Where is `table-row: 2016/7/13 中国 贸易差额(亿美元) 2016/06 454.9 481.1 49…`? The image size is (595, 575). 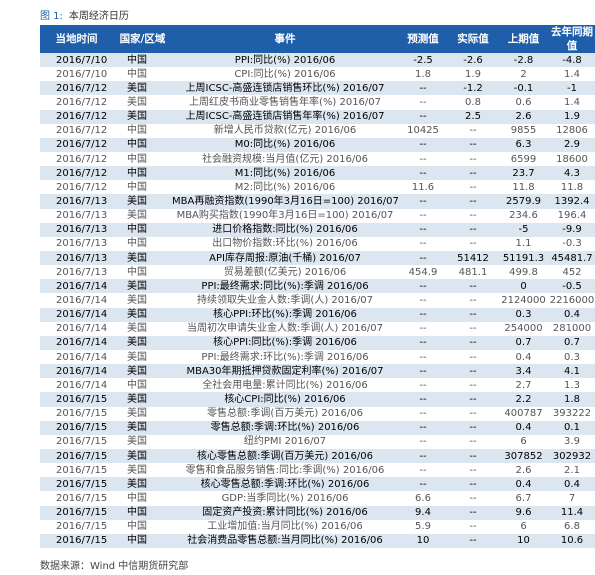 table-row: 2016/7/13 中国 贸易差额(亿美元) 2016/06 454.9 481.1 49… is located at coordinates (317, 272).